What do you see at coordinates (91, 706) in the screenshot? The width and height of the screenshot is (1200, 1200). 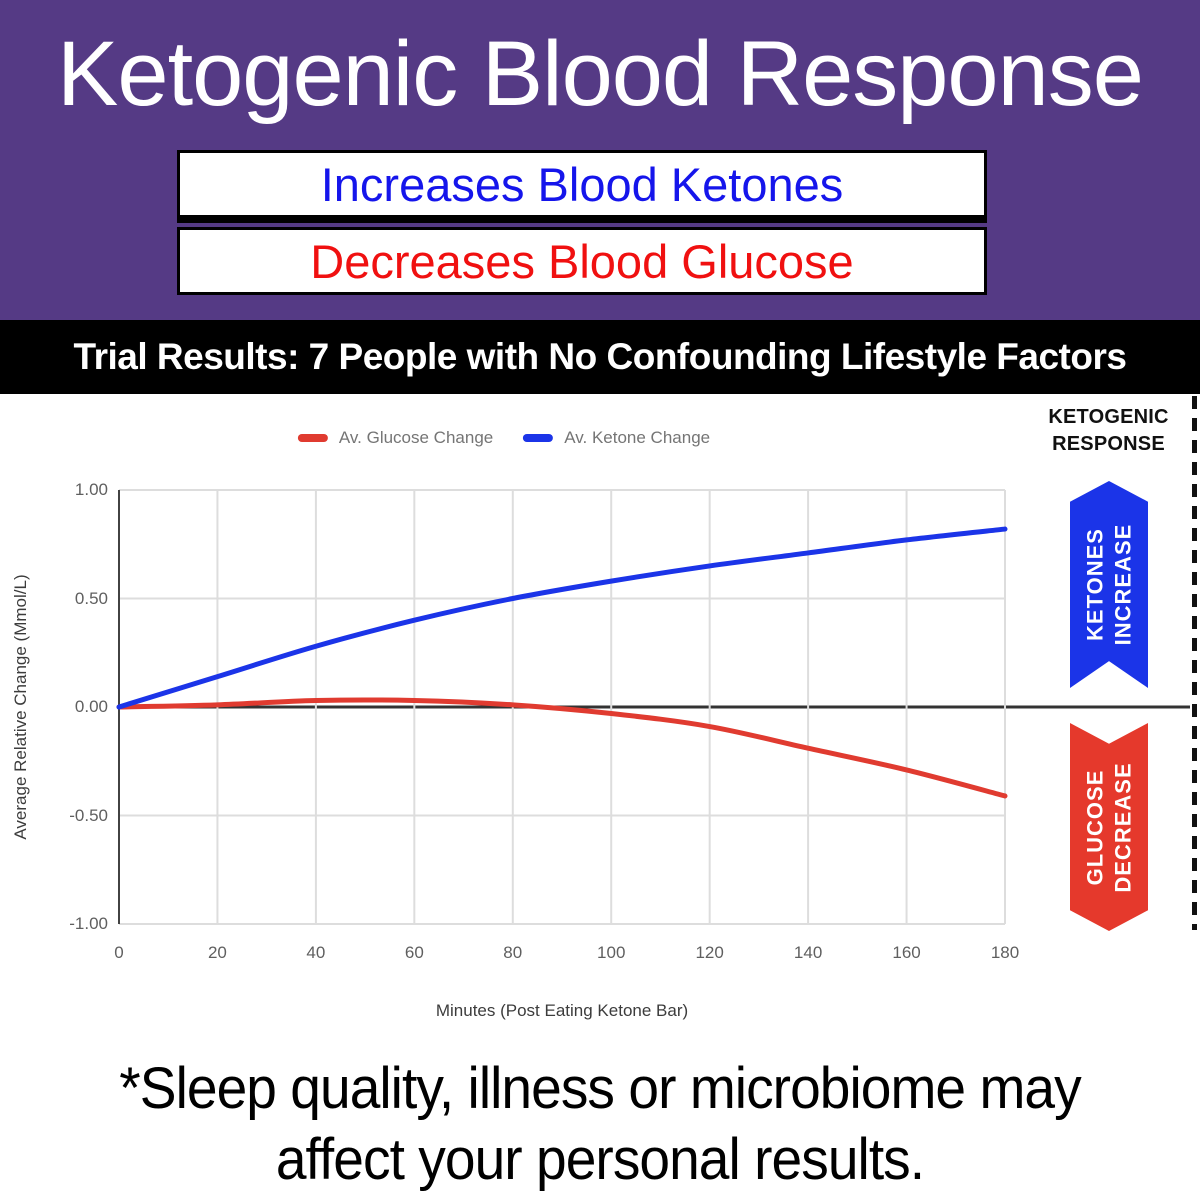 I see `y-tick-label-0.00: 0.00` at bounding box center [91, 706].